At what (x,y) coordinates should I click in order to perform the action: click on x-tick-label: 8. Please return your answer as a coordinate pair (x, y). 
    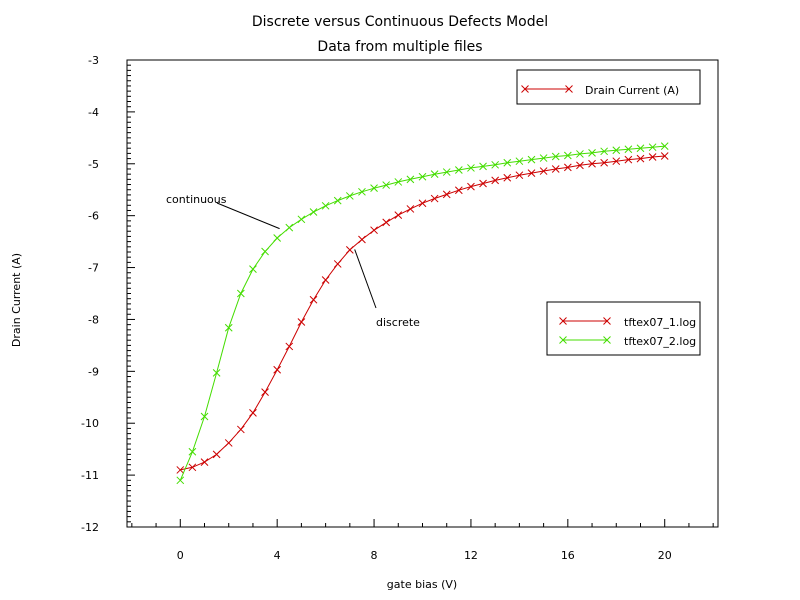
    Looking at the image, I should click on (374, 555).